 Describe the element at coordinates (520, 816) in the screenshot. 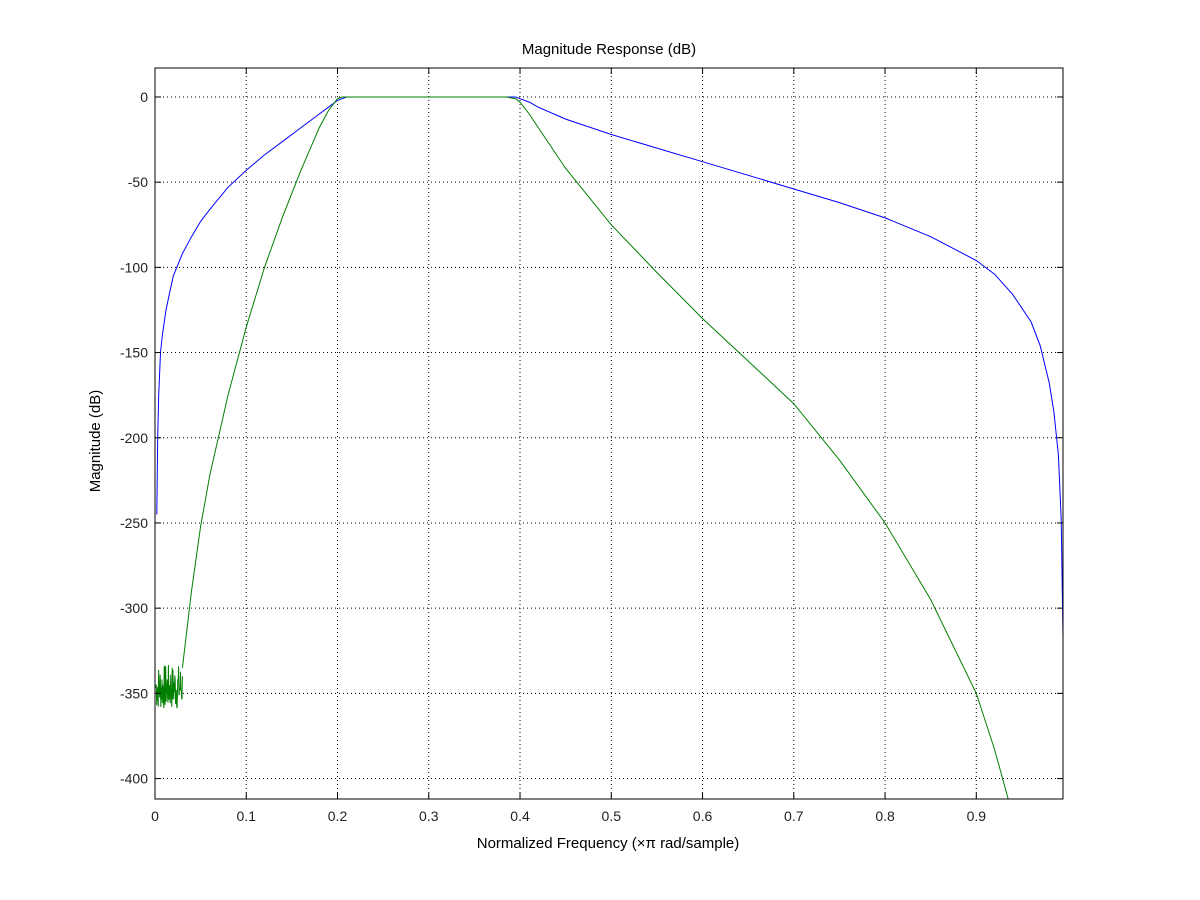

I see `x-tick-label: 0.4` at that location.